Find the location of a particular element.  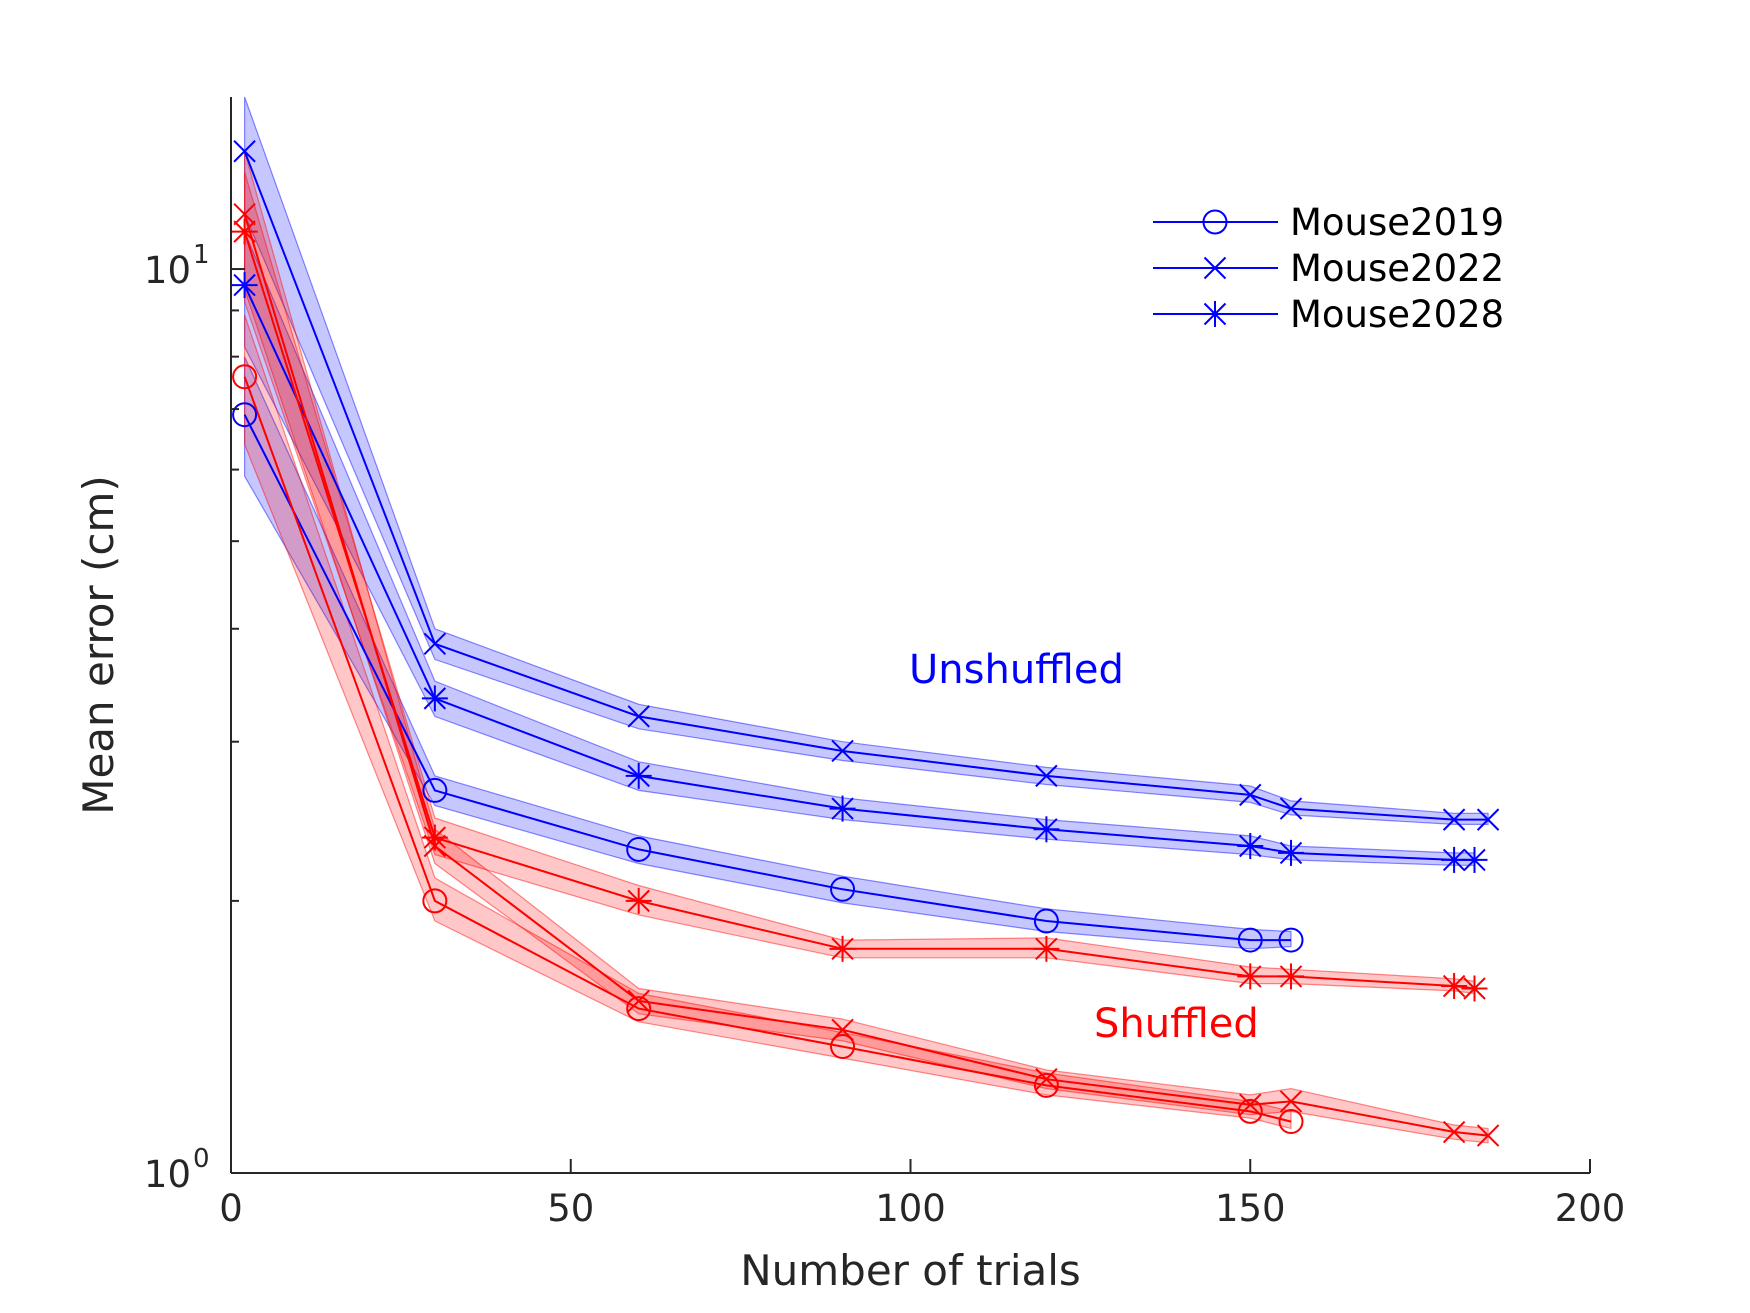

legend-label: Mouse2019 is located at coordinates (1397, 222).